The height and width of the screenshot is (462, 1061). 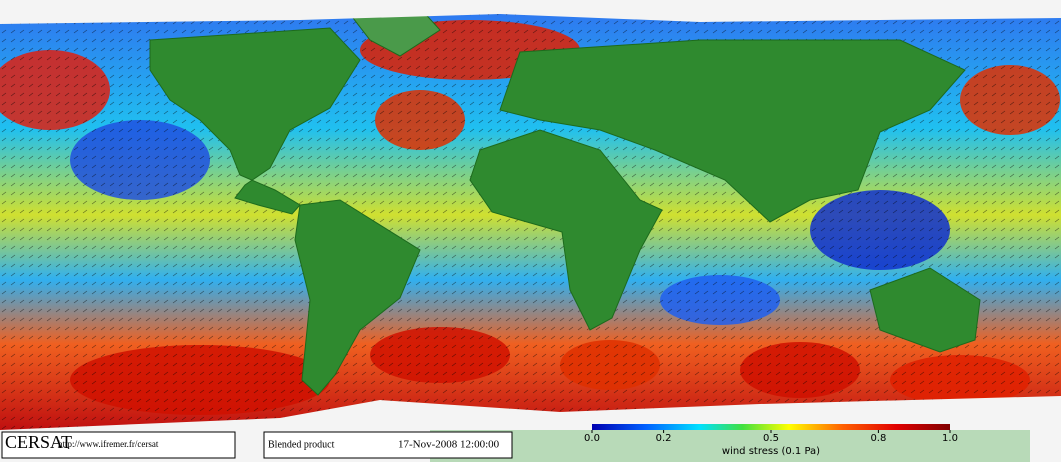 What do you see at coordinates (530, 12) in the screenshot?
I see `arctic` at bounding box center [530, 12].